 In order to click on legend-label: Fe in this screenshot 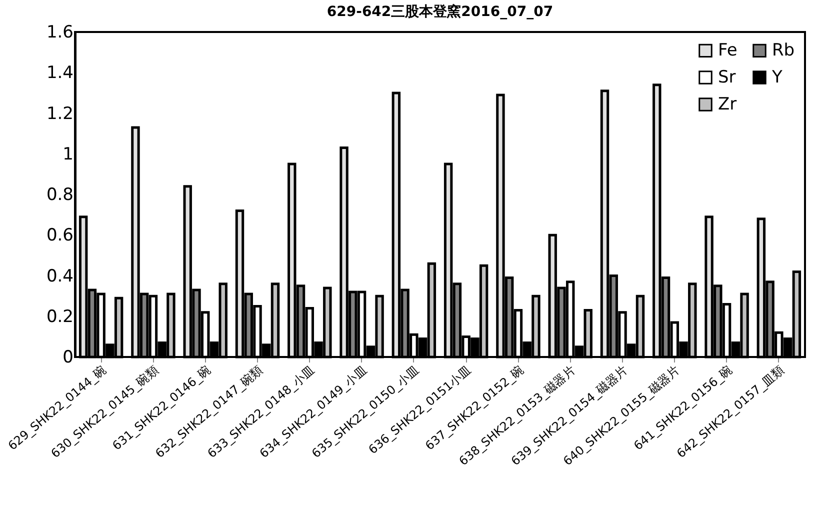, I will do `click(728, 50)`.